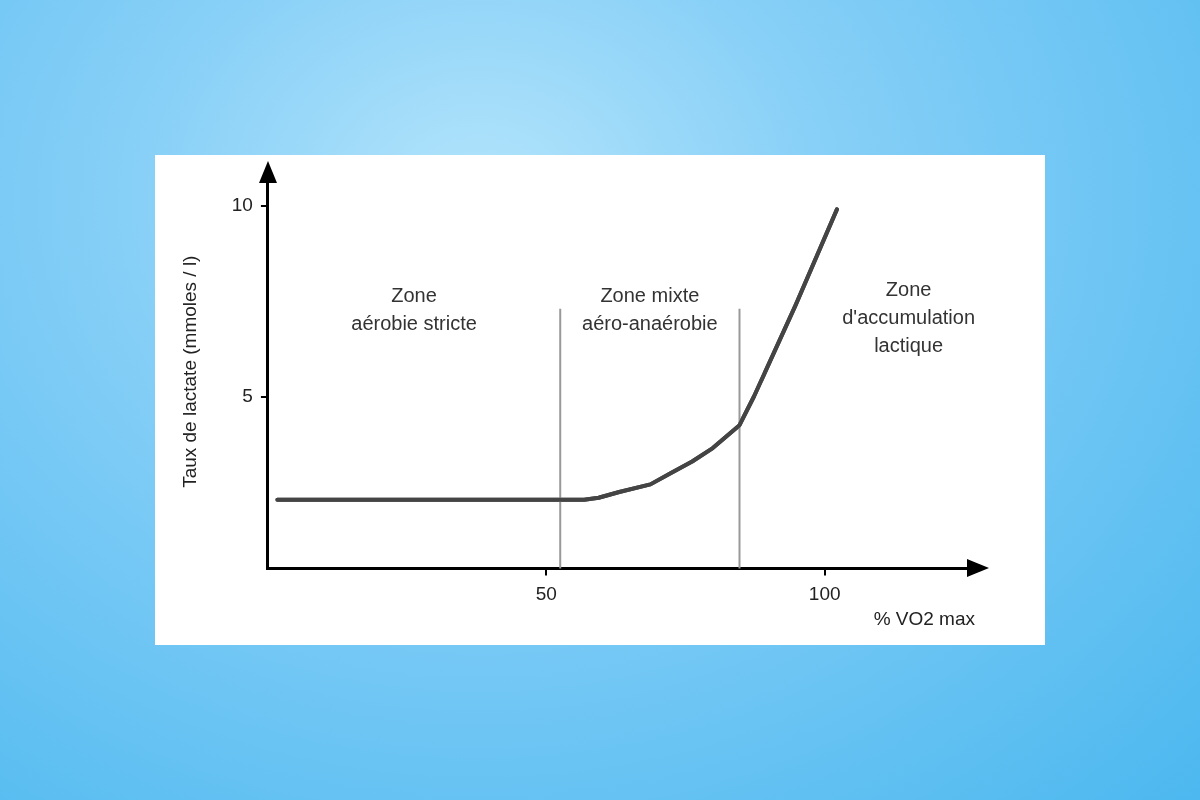  Describe the element at coordinates (924, 618) in the screenshot. I see `x-axis-title: % VO2 max` at that location.